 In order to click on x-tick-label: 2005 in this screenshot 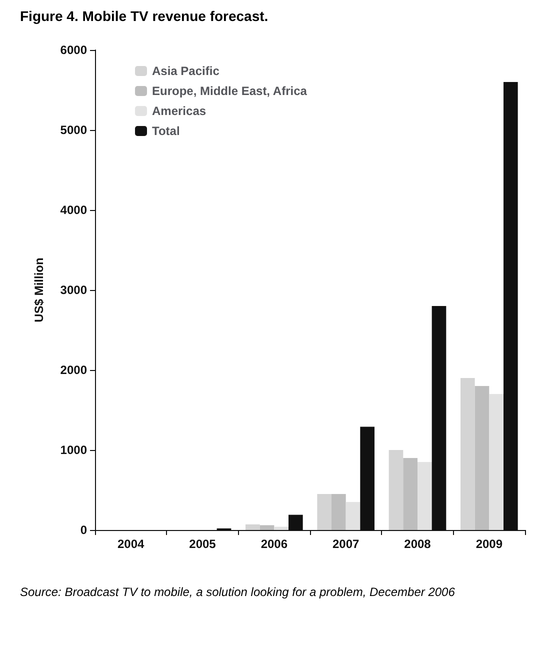, I will do `click(202, 544)`.